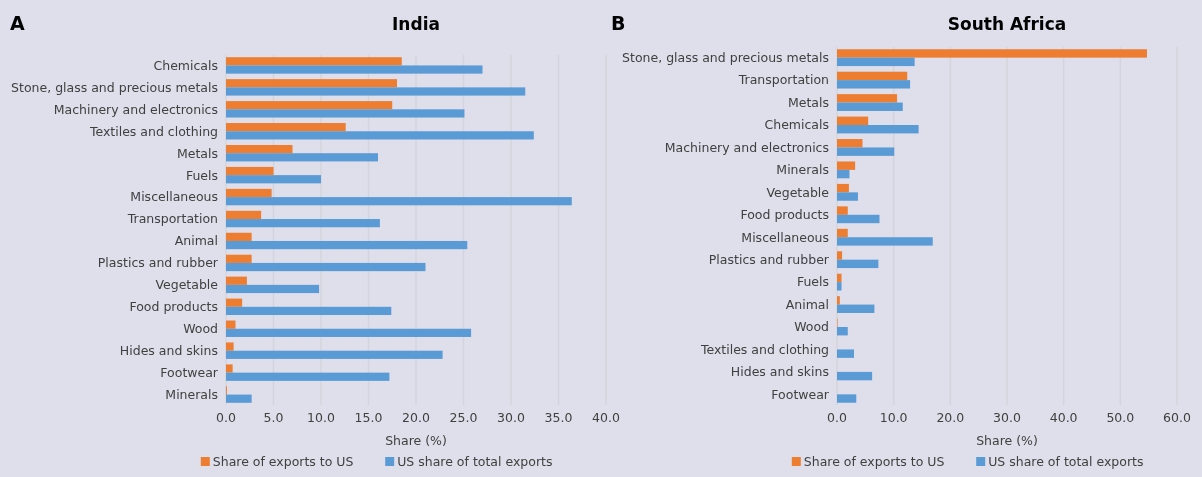 The image size is (1202, 477). I want to click on x-tick-label: 35.0, so click(558, 417).